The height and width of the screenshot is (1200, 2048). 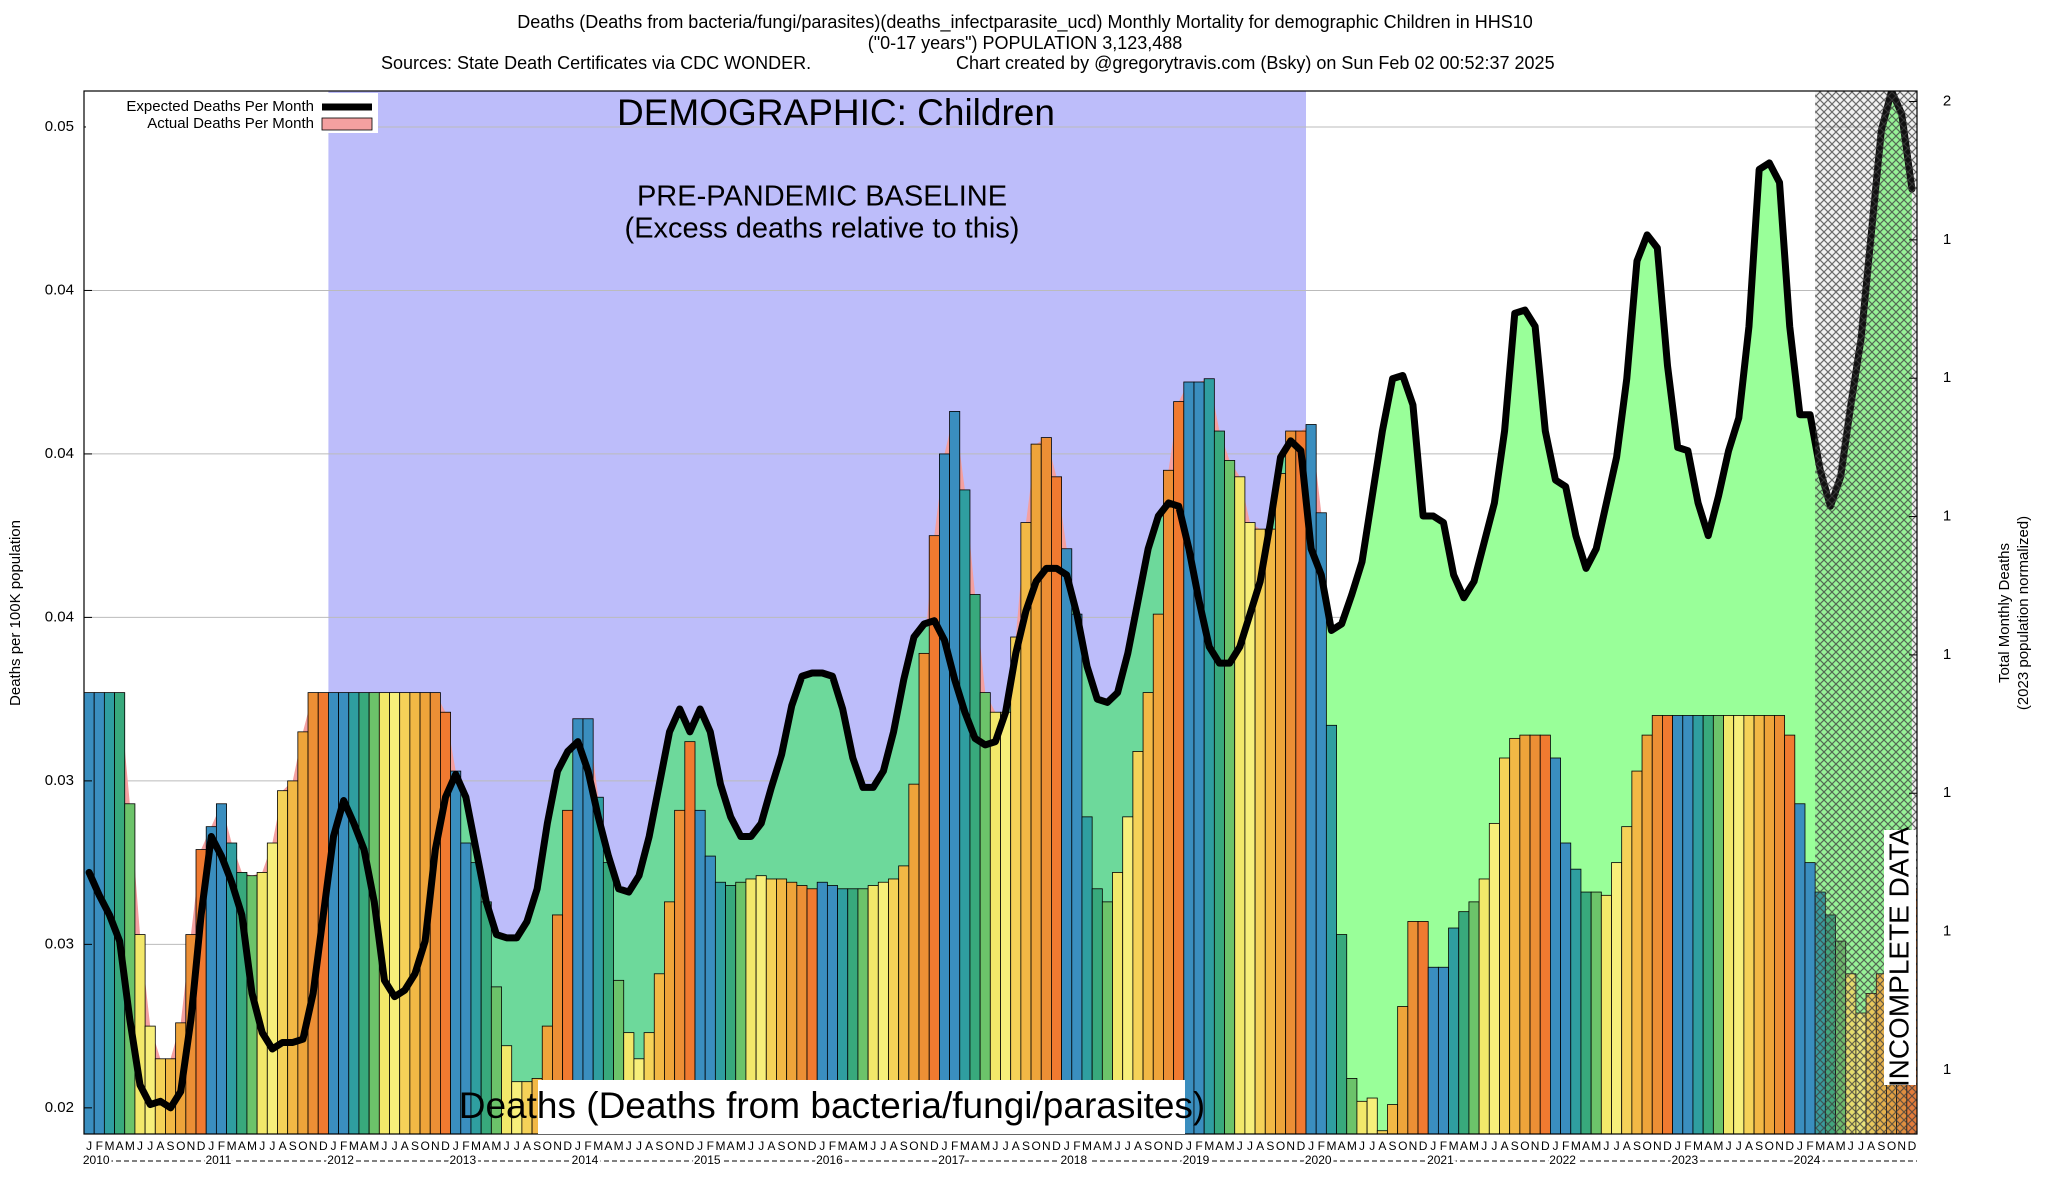 I want to click on y-tick-label: 0.05, so click(x=59, y=126).